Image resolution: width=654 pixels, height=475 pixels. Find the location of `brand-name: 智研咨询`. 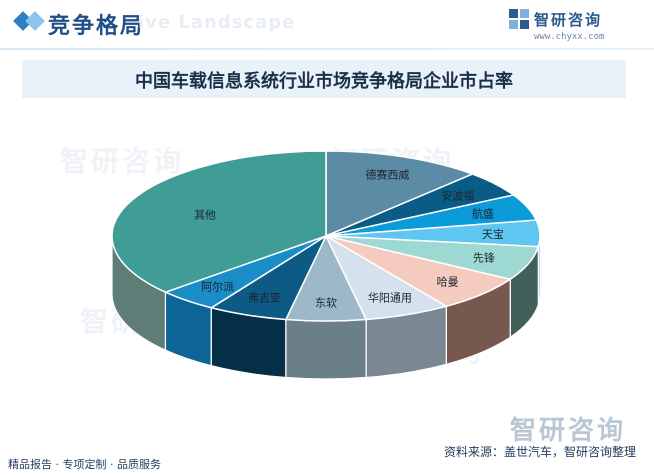

brand-name: 智研咨询 is located at coordinates (568, 20).